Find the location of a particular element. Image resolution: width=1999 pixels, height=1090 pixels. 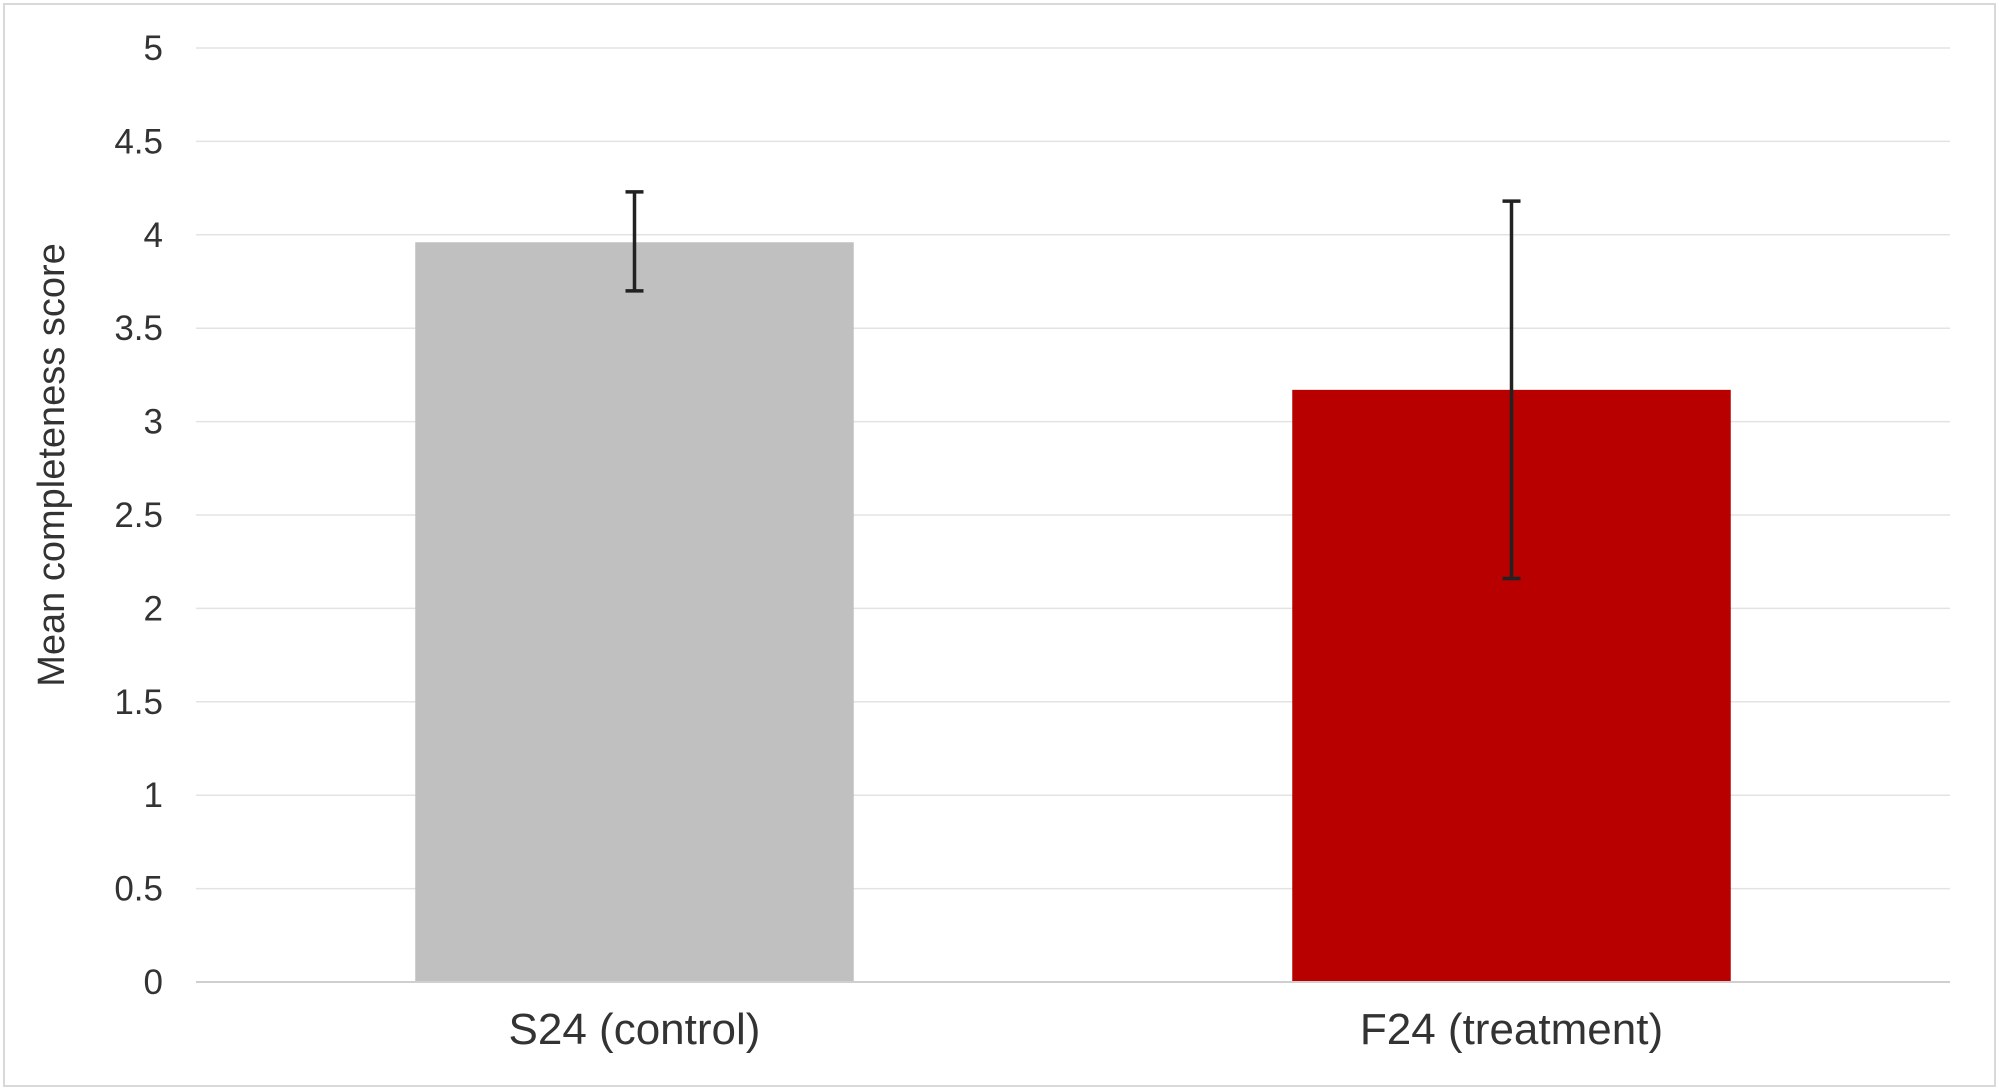

y-tick-label: 5 is located at coordinates (153, 48).